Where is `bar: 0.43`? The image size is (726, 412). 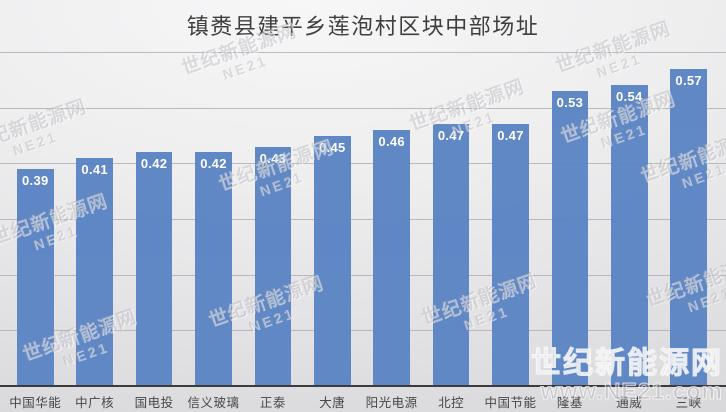
bar: 0.43 is located at coordinates (273, 266).